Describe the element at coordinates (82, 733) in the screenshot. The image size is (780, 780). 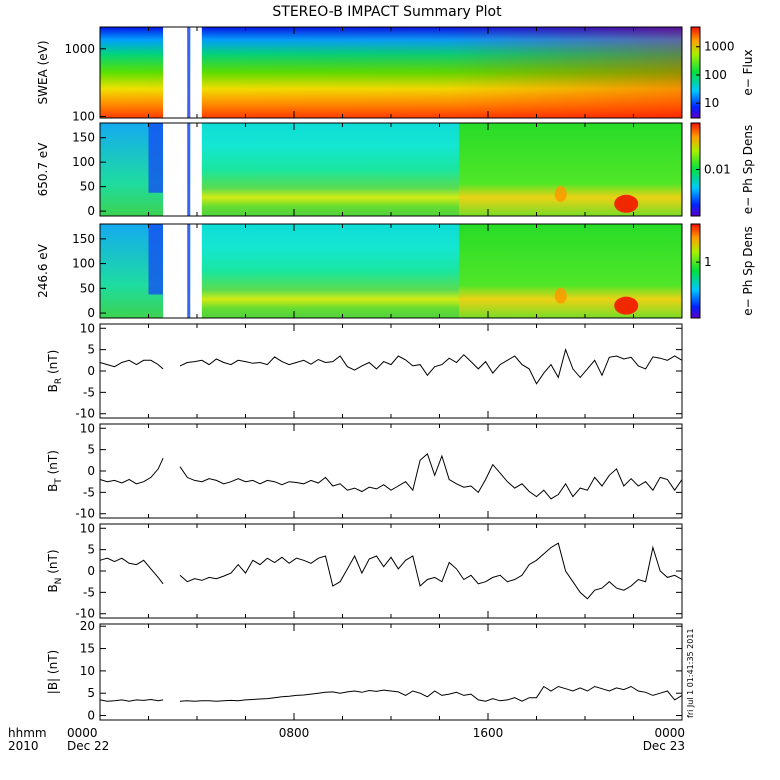
I see `time-tick-label-0: 0000` at that location.